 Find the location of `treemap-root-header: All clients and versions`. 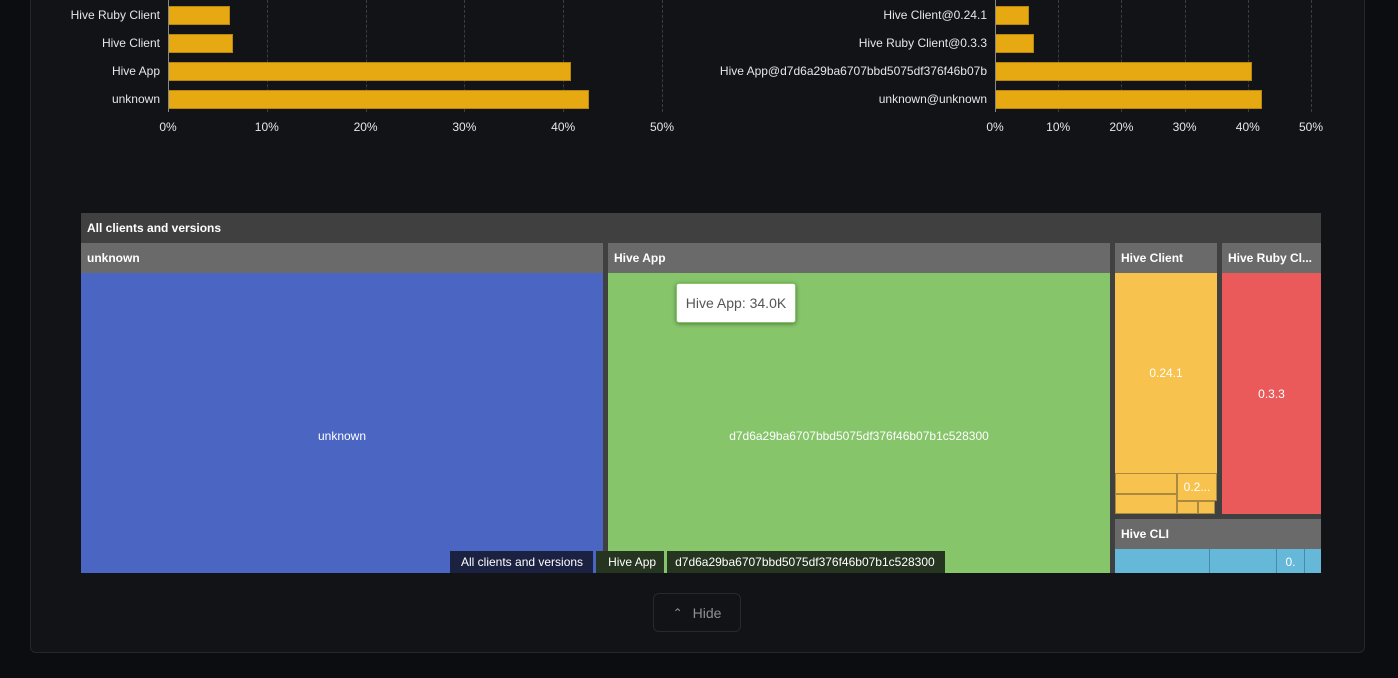

treemap-root-header: All clients and versions is located at coordinates (701, 228).